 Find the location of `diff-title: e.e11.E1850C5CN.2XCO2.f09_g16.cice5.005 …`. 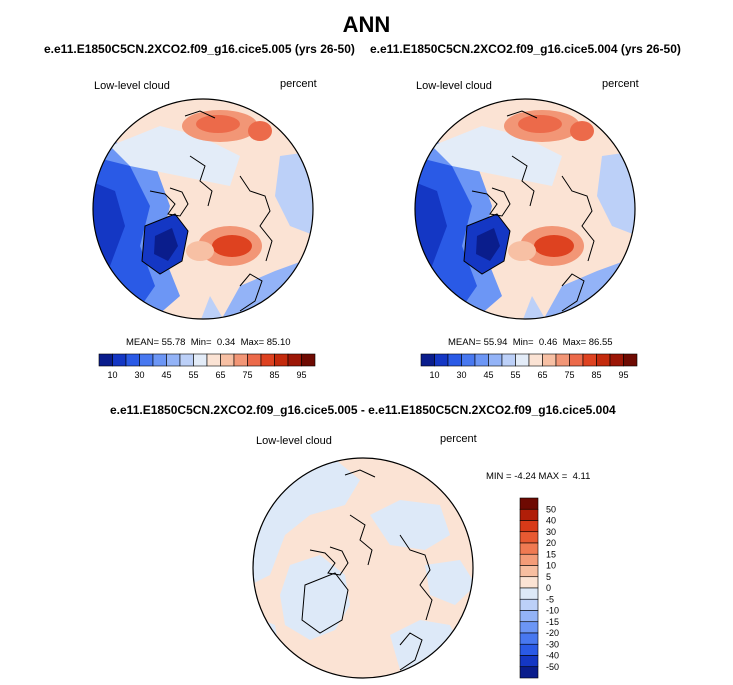

diff-title: e.e11.E1850C5CN.2XCO2.f09_g16.cice5.005 … is located at coordinates (363, 410).